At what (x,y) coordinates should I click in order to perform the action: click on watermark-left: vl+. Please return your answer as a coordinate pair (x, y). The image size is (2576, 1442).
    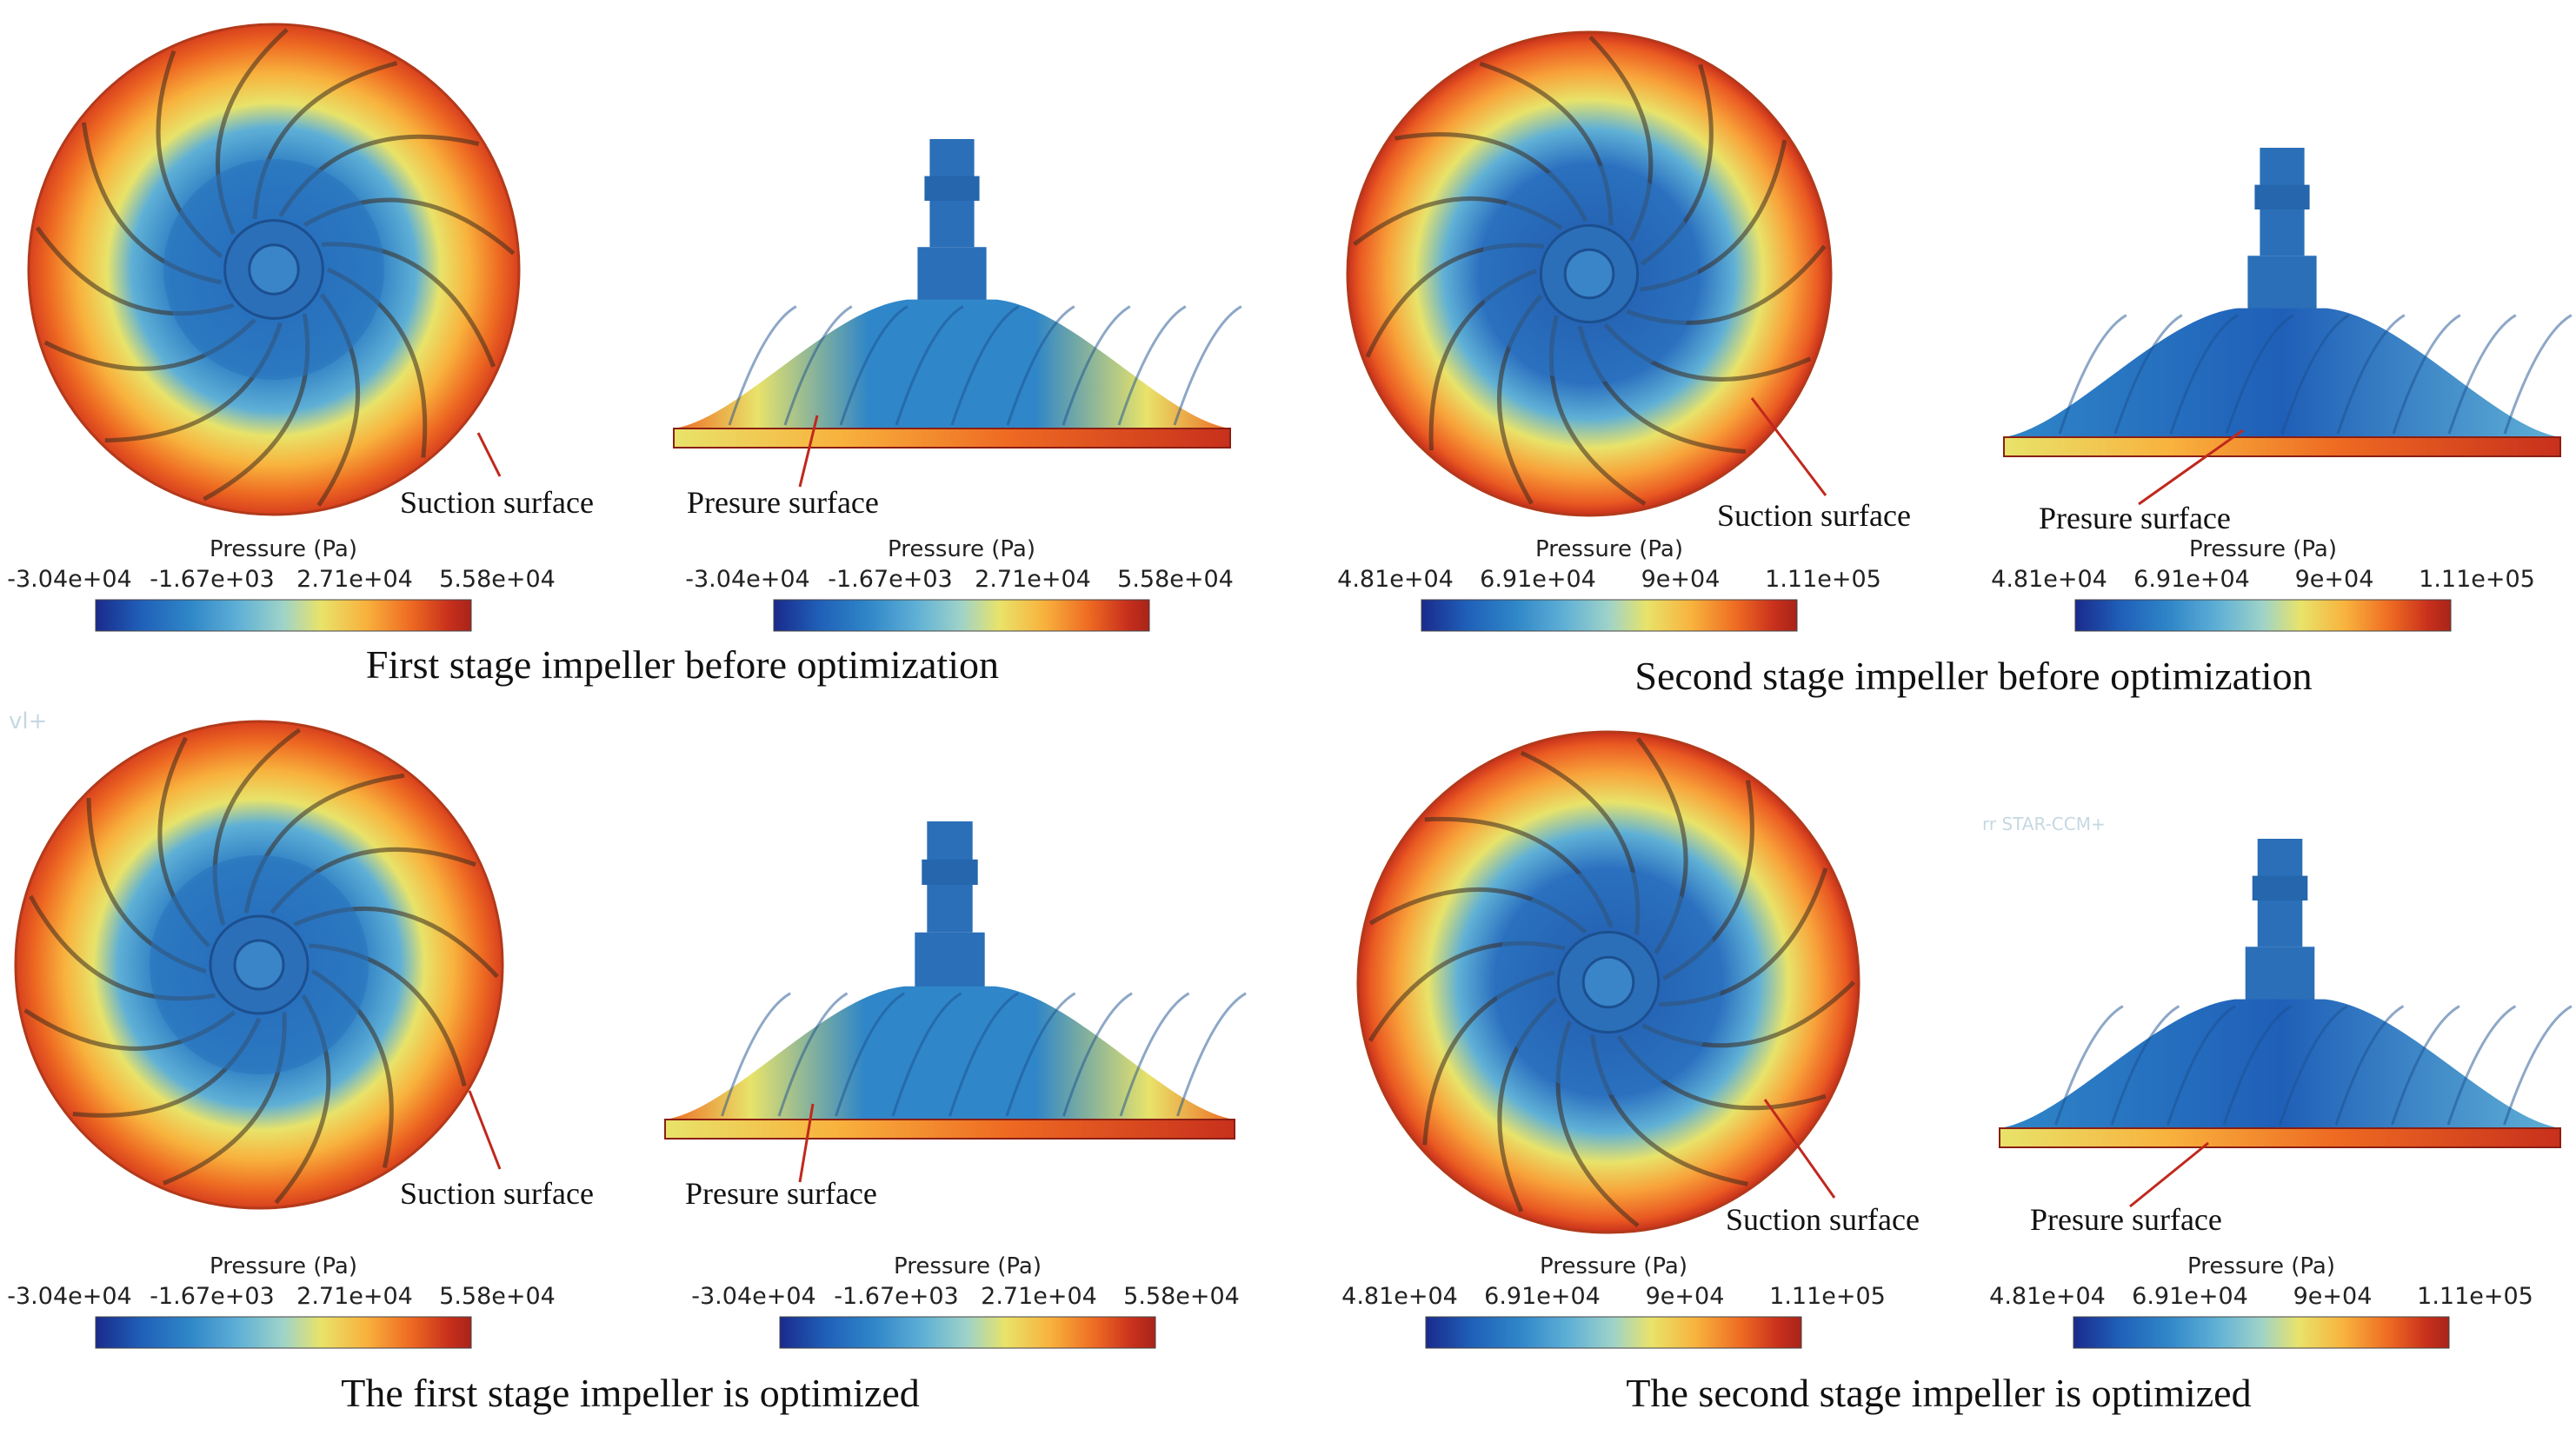
    Looking at the image, I should click on (28, 721).